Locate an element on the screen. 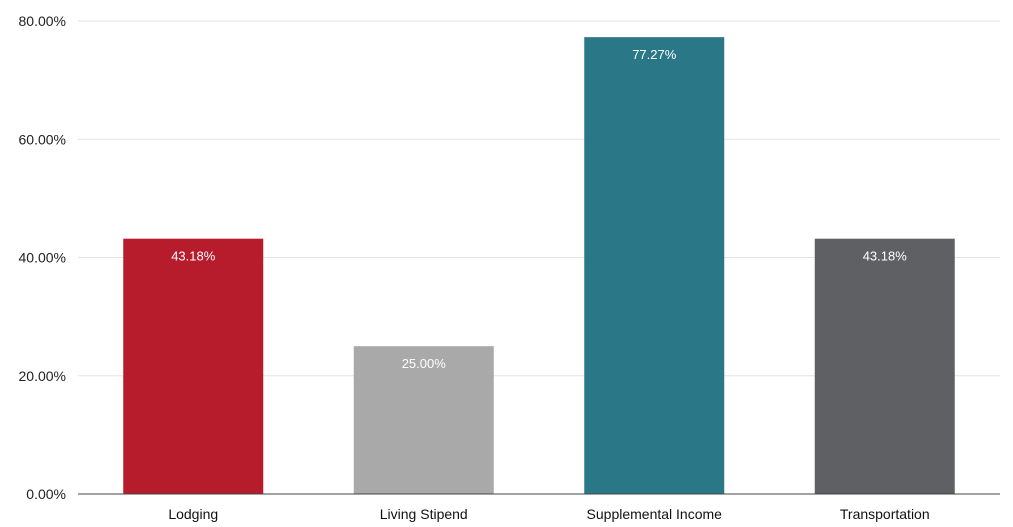 This screenshot has width=1013, height=527. x-tick-label: Lodging is located at coordinates (193, 514).